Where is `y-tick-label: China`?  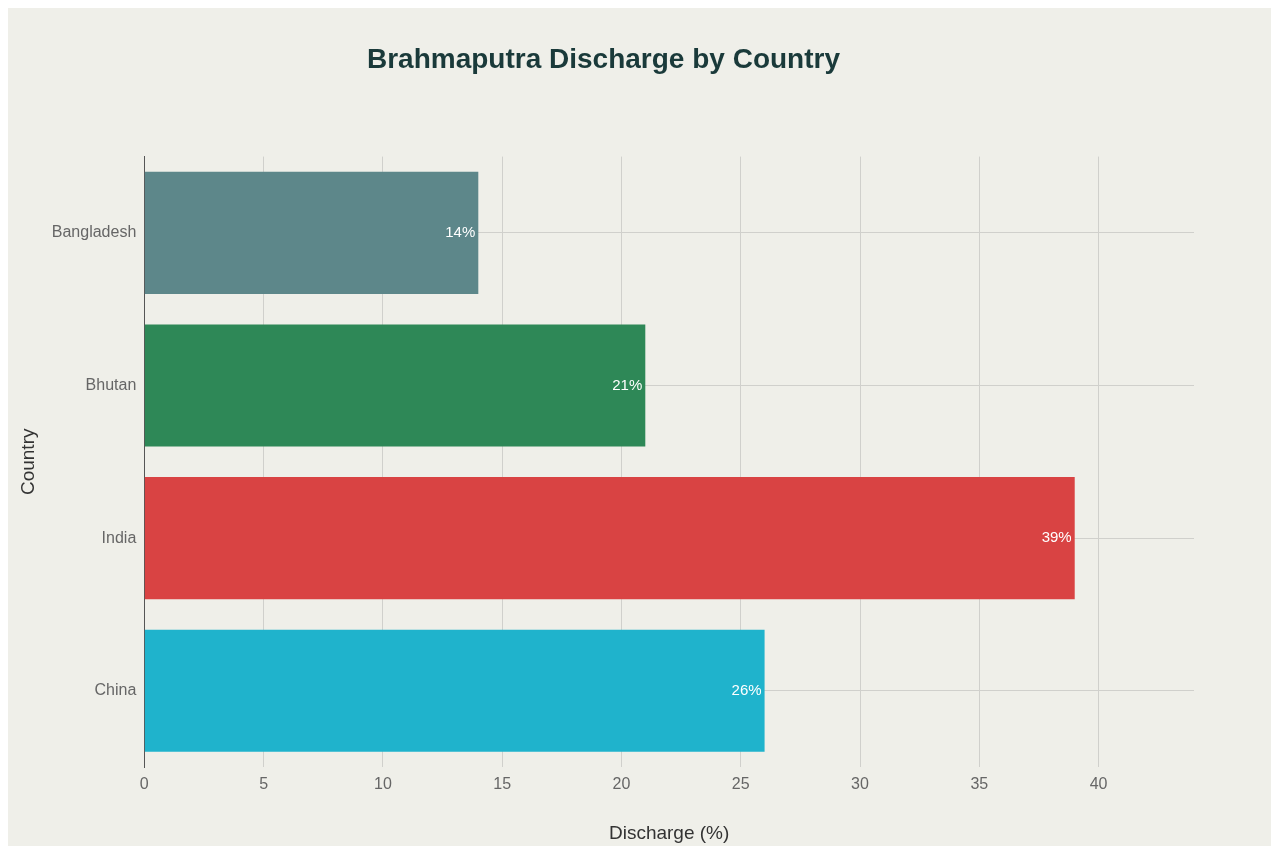 y-tick-label: China is located at coordinates (115, 690).